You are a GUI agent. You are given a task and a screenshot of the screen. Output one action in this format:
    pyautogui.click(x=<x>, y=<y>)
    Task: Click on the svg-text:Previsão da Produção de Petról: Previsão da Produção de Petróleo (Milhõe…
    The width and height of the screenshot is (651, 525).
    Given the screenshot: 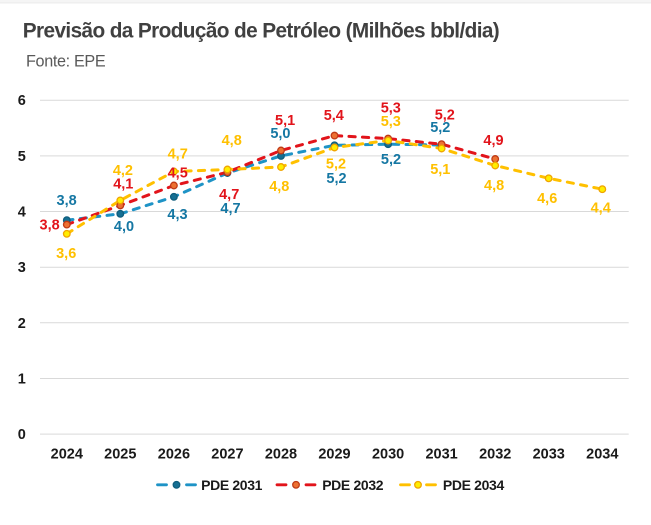 What is the action you would take?
    pyautogui.click(x=261, y=30)
    